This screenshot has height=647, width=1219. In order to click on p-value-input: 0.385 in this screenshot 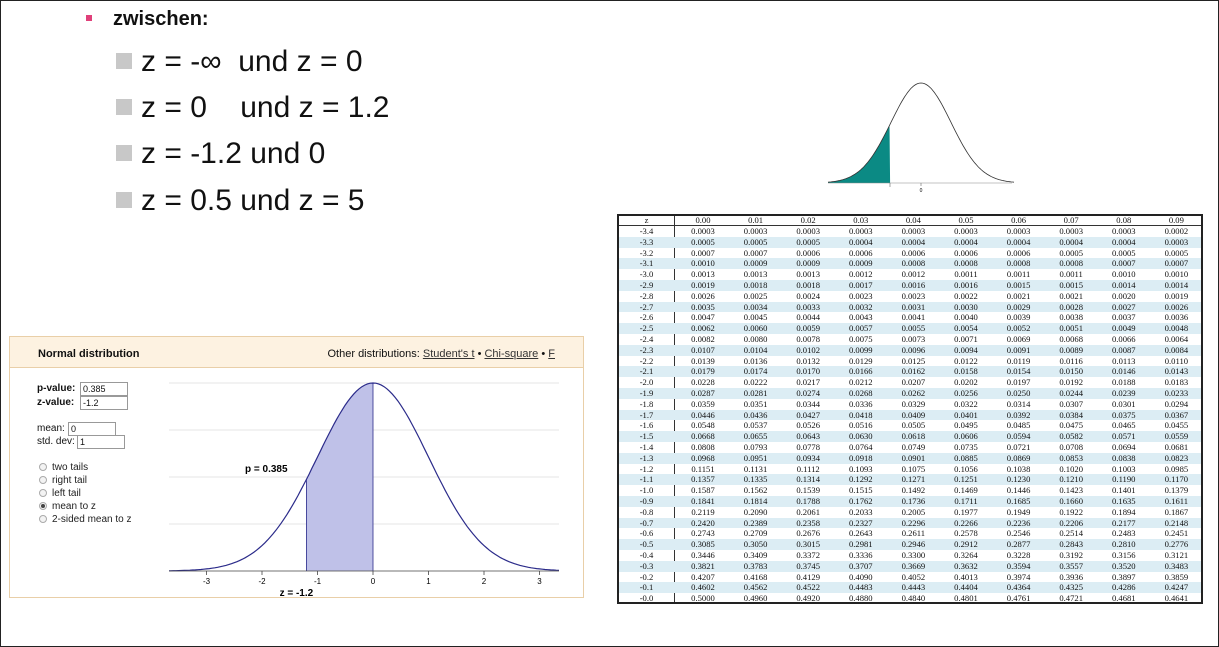, I will do `click(104, 389)`.